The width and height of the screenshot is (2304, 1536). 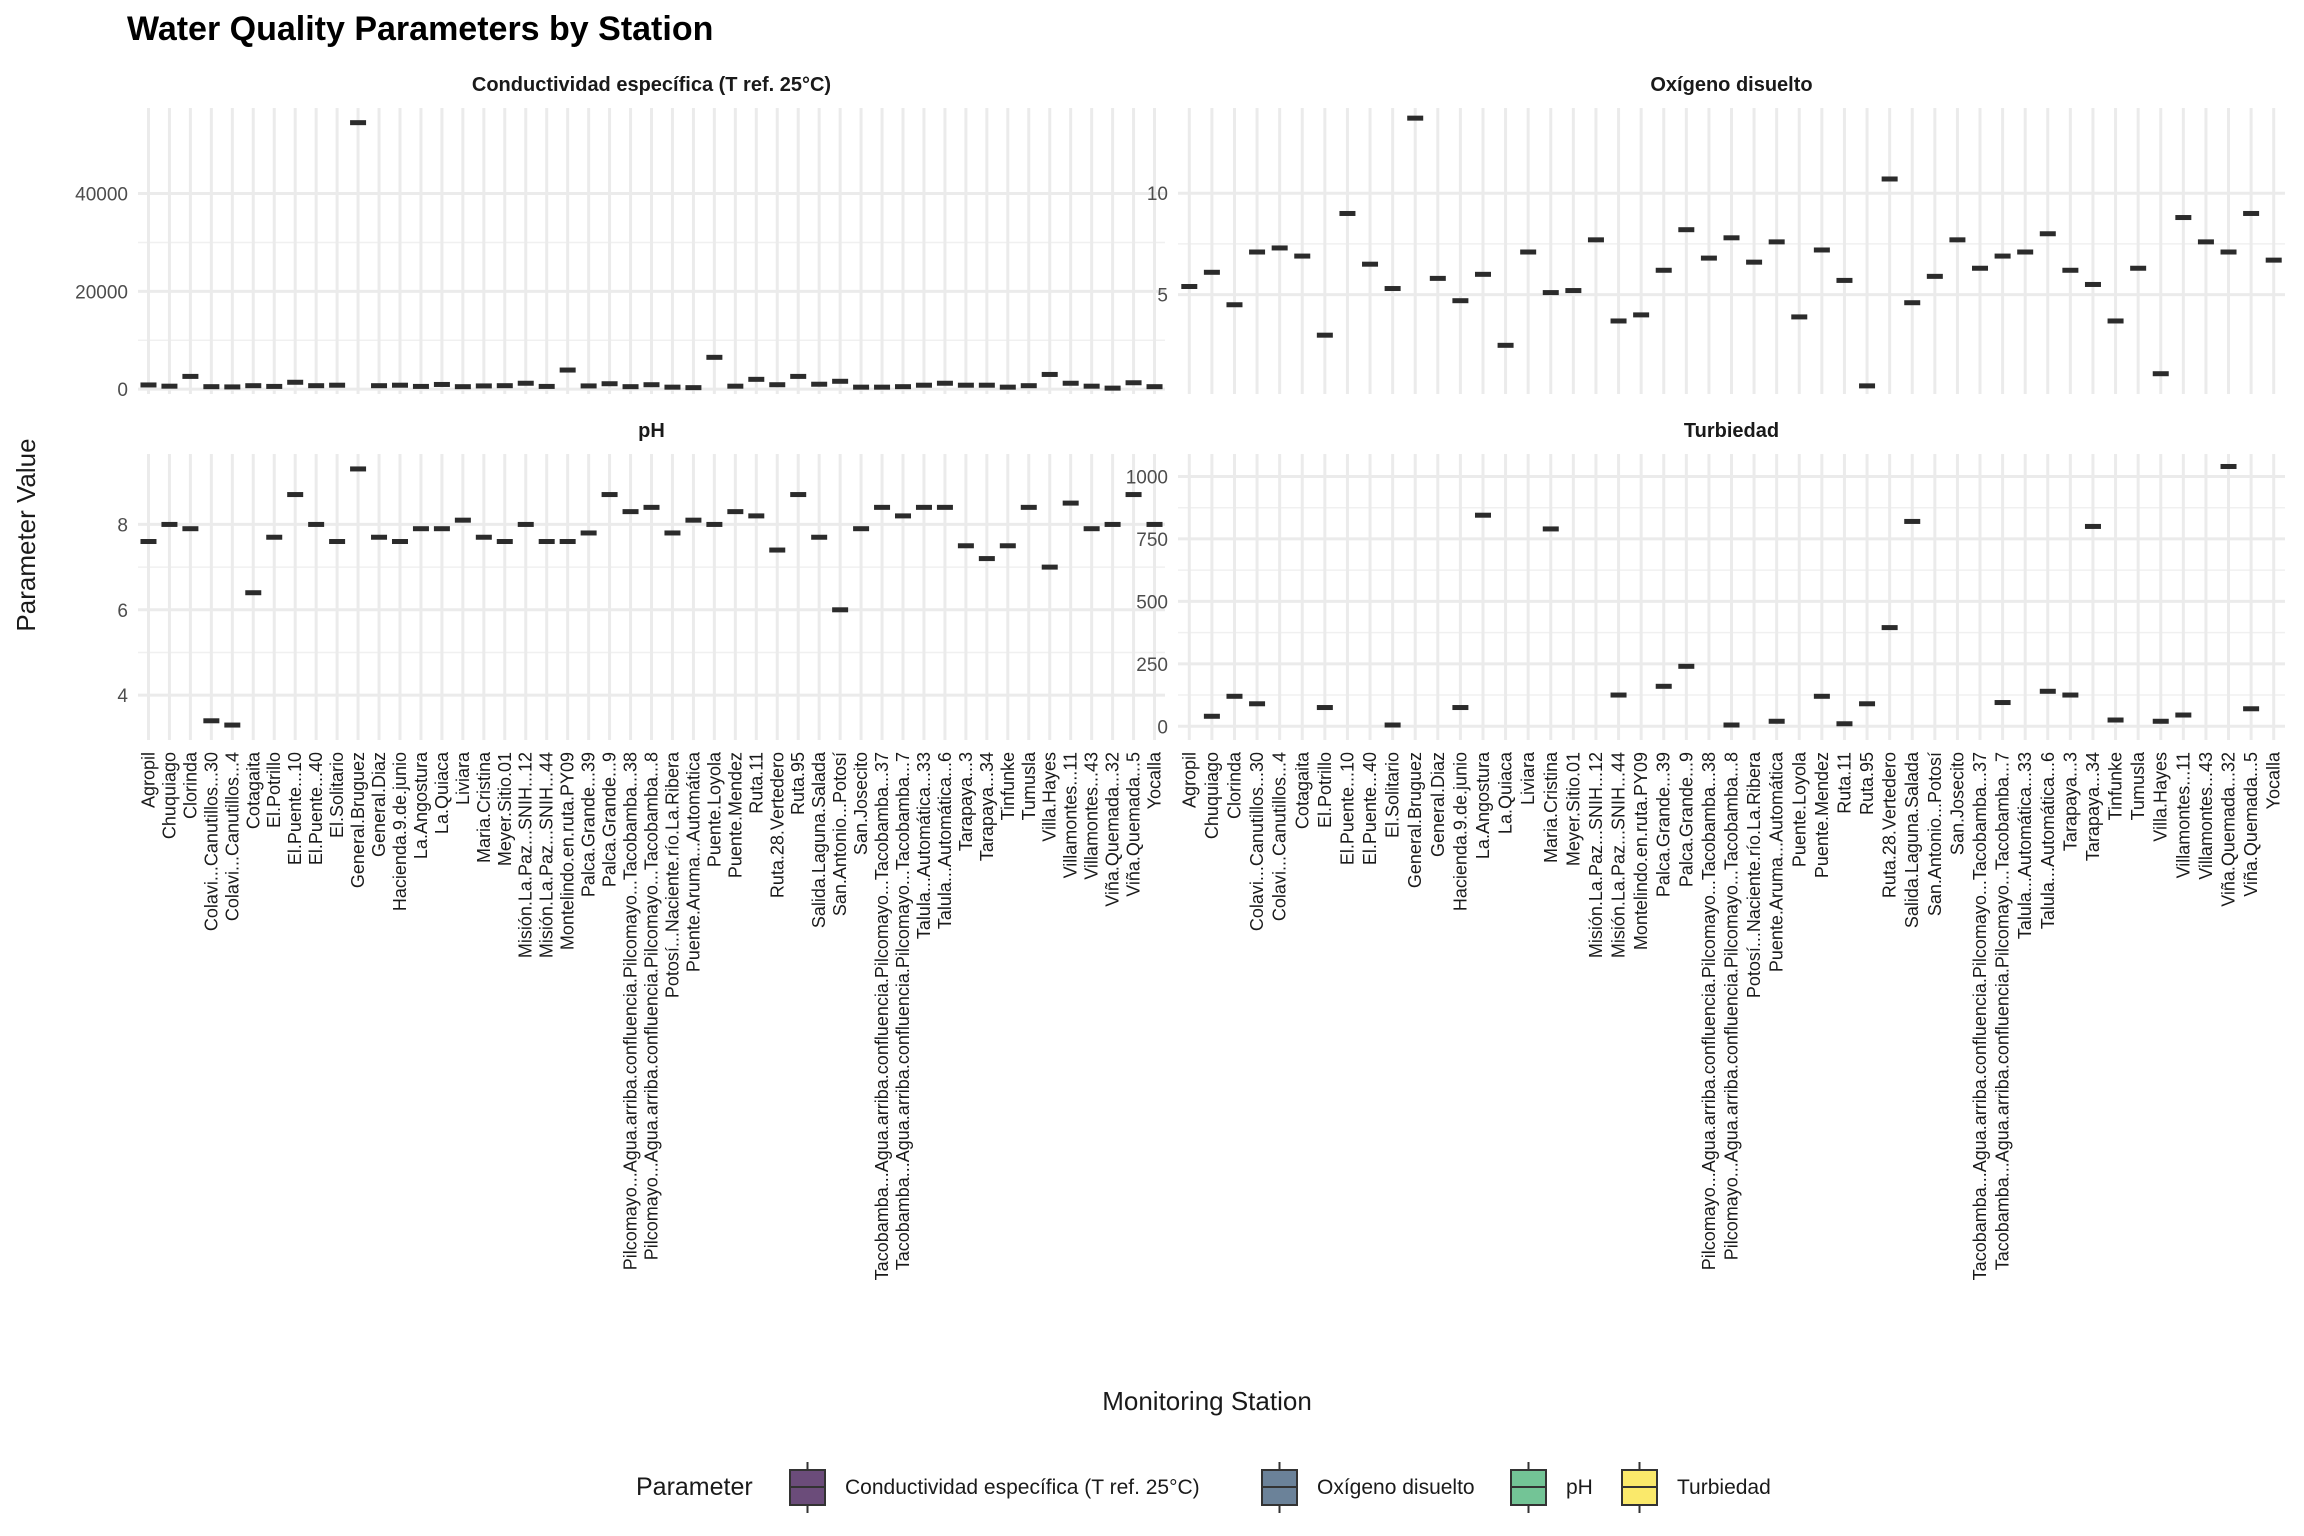 What do you see at coordinates (945, 840) in the screenshot?
I see `x-tick-label: Talula...Automática...6` at bounding box center [945, 840].